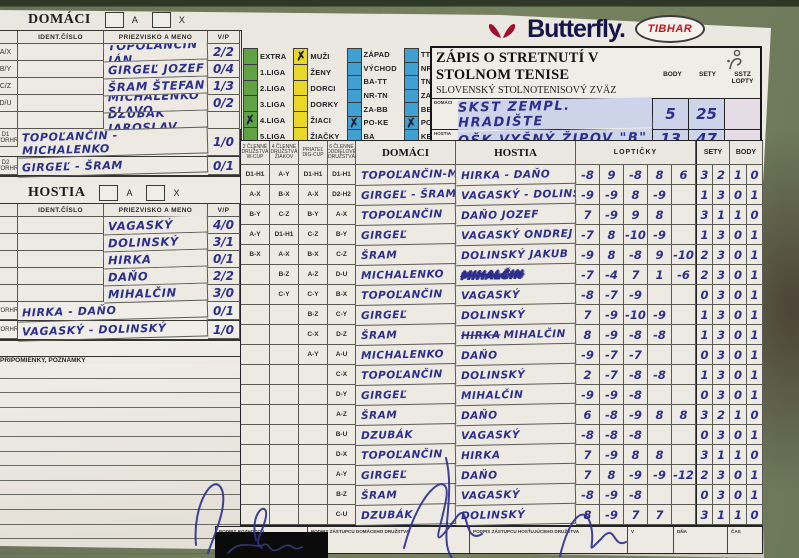  Describe the element at coordinates (588, 415) in the screenshot. I see `set-score-cell: 6` at that location.